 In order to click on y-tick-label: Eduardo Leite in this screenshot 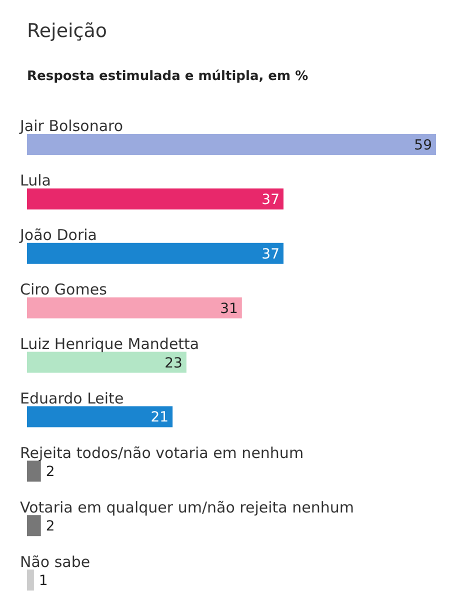, I will do `click(72, 398)`.